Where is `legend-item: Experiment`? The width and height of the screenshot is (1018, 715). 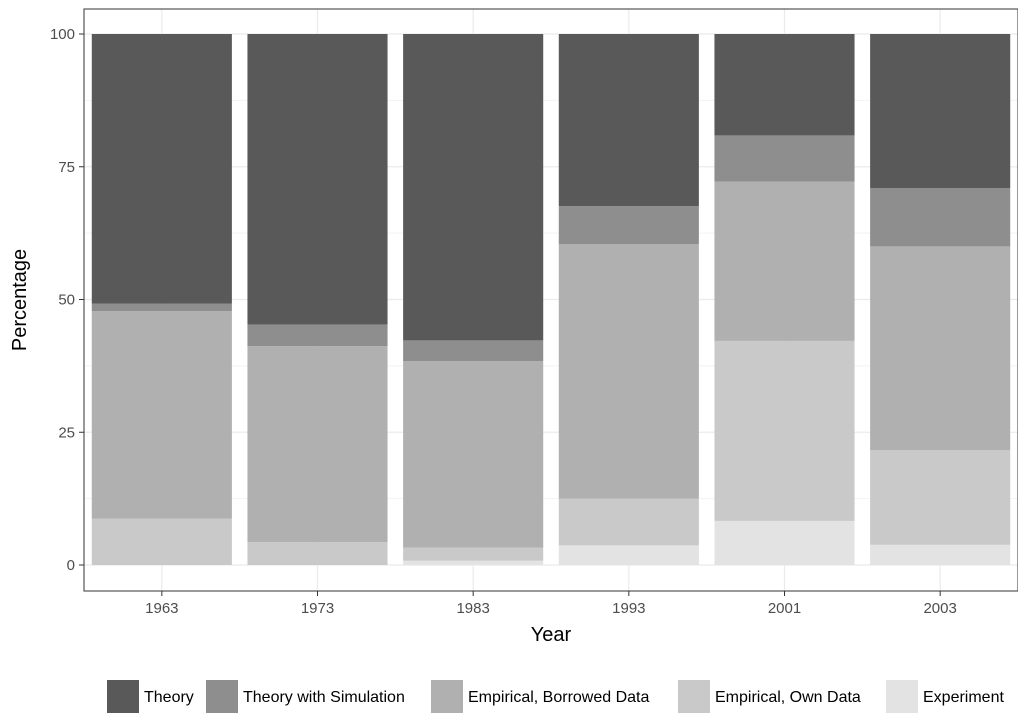
legend-item: Experiment is located at coordinates (945, 696).